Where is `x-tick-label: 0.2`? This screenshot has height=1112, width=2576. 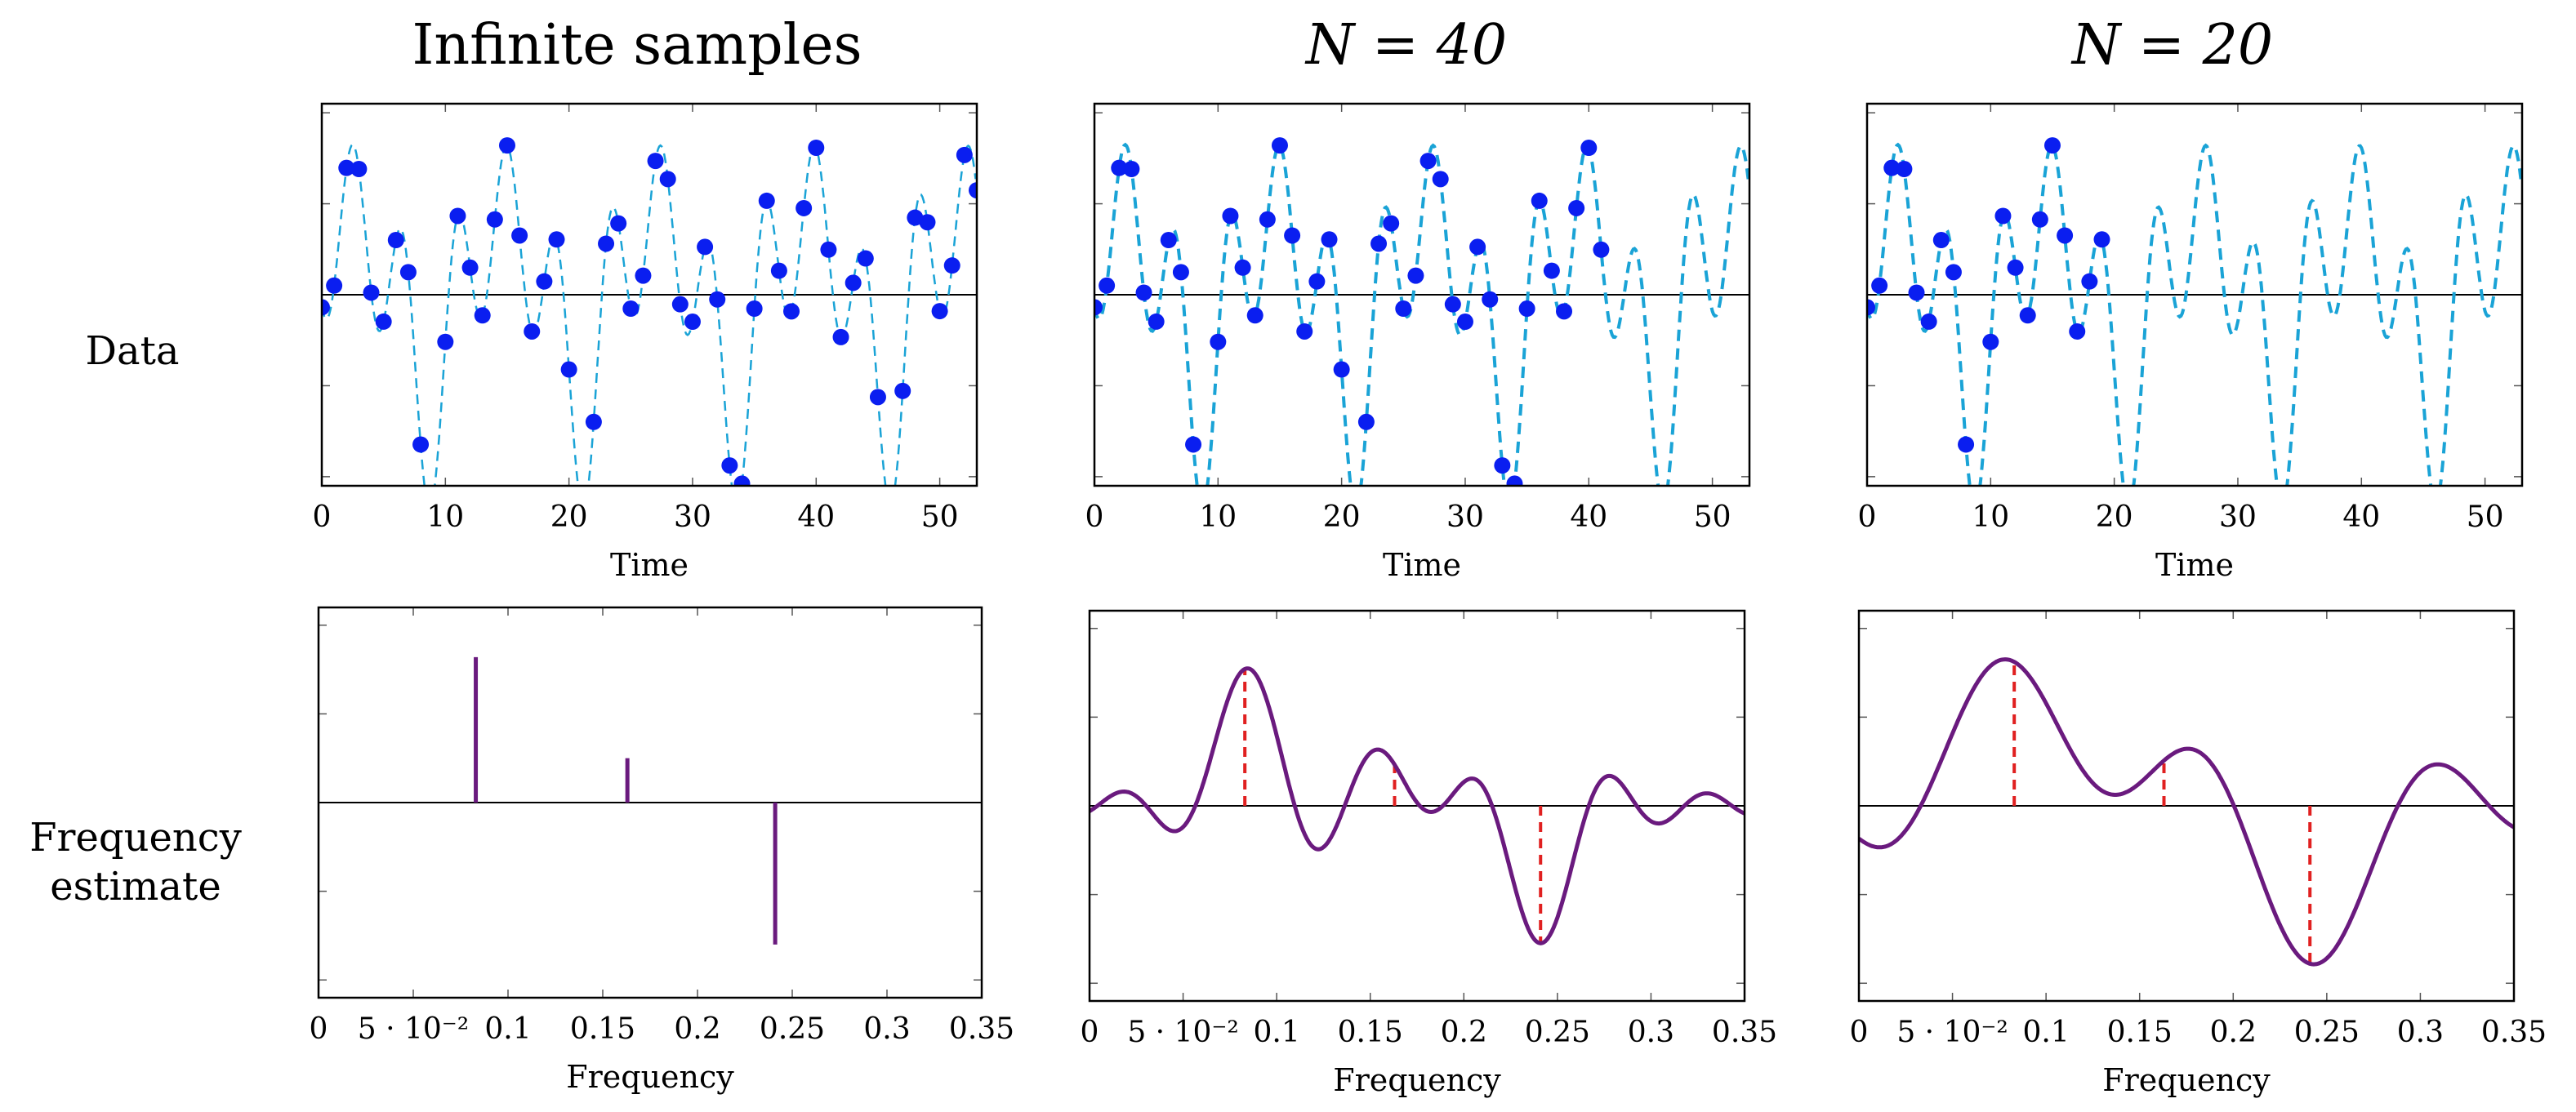 x-tick-label: 0.2 is located at coordinates (697, 1029).